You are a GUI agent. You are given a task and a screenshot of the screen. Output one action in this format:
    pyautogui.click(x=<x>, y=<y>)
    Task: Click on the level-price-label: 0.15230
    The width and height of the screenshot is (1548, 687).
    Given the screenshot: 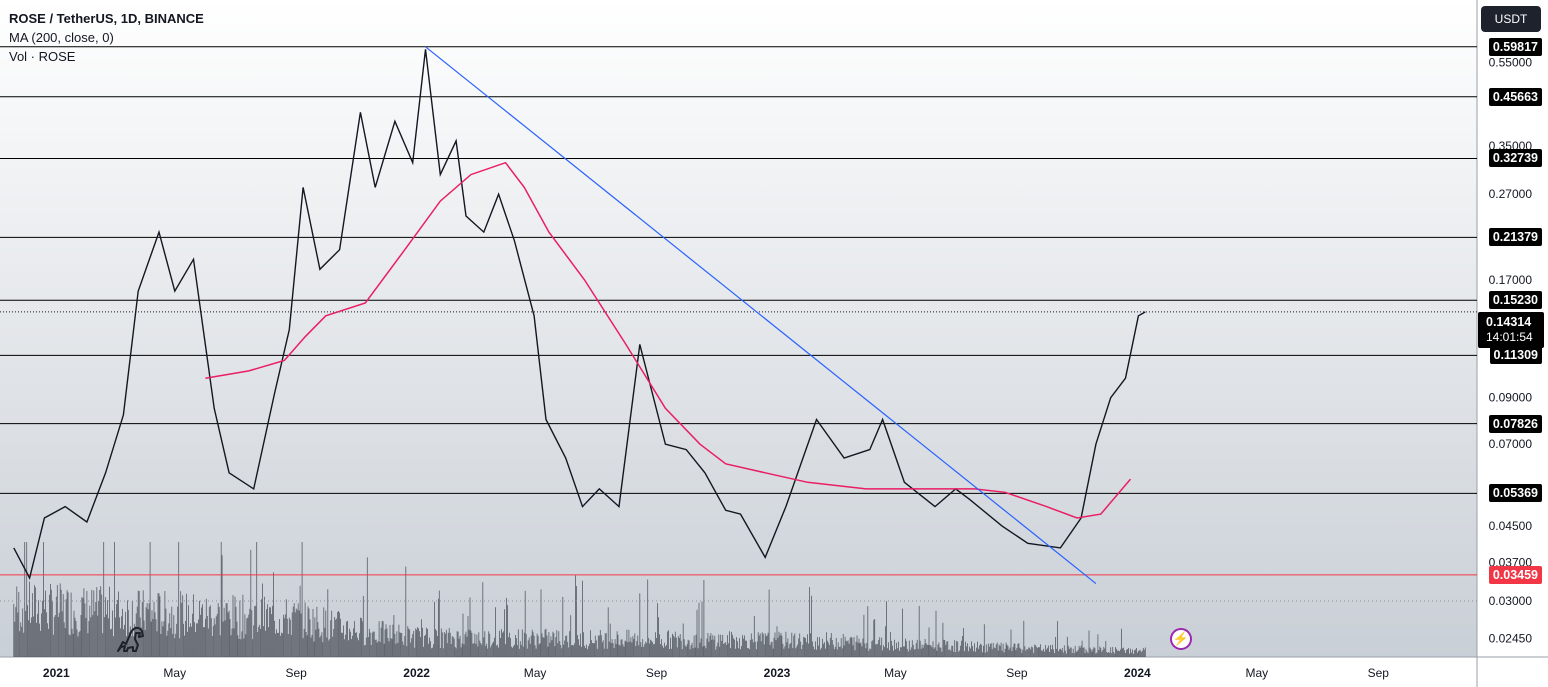 What is the action you would take?
    pyautogui.click(x=1515, y=300)
    